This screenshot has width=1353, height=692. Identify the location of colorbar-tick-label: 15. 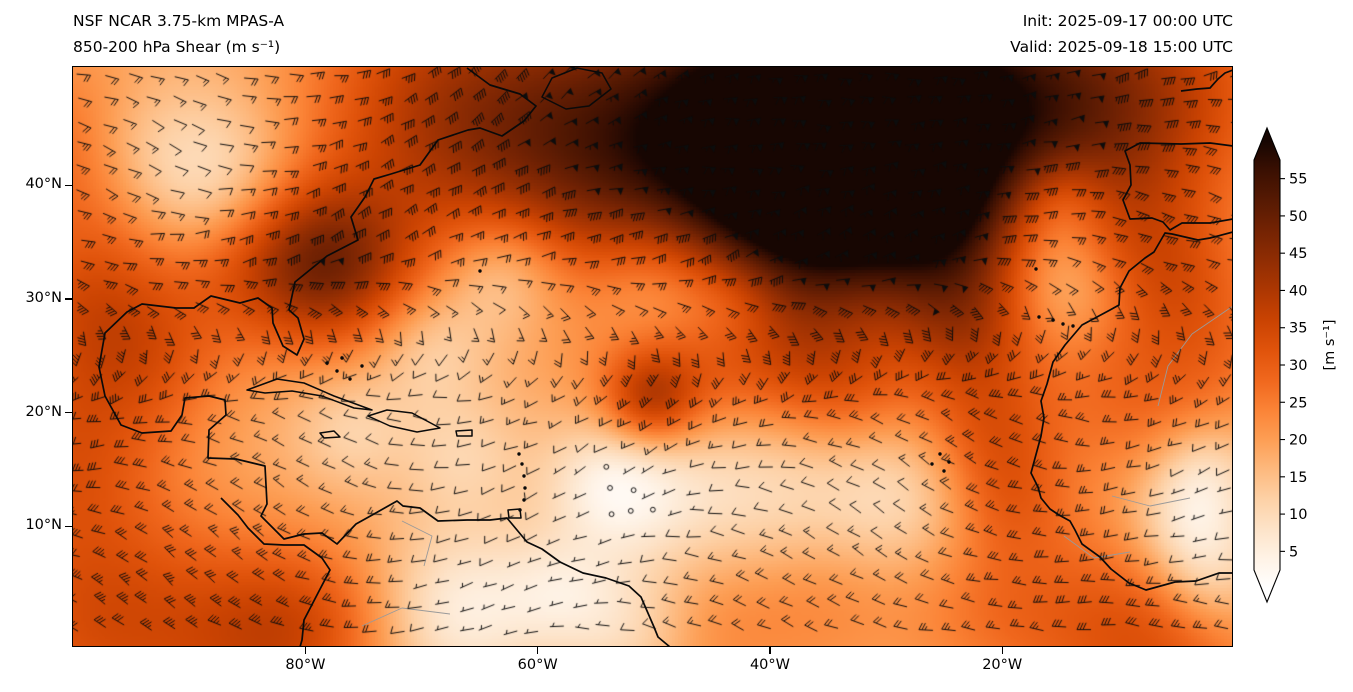
(1298, 478).